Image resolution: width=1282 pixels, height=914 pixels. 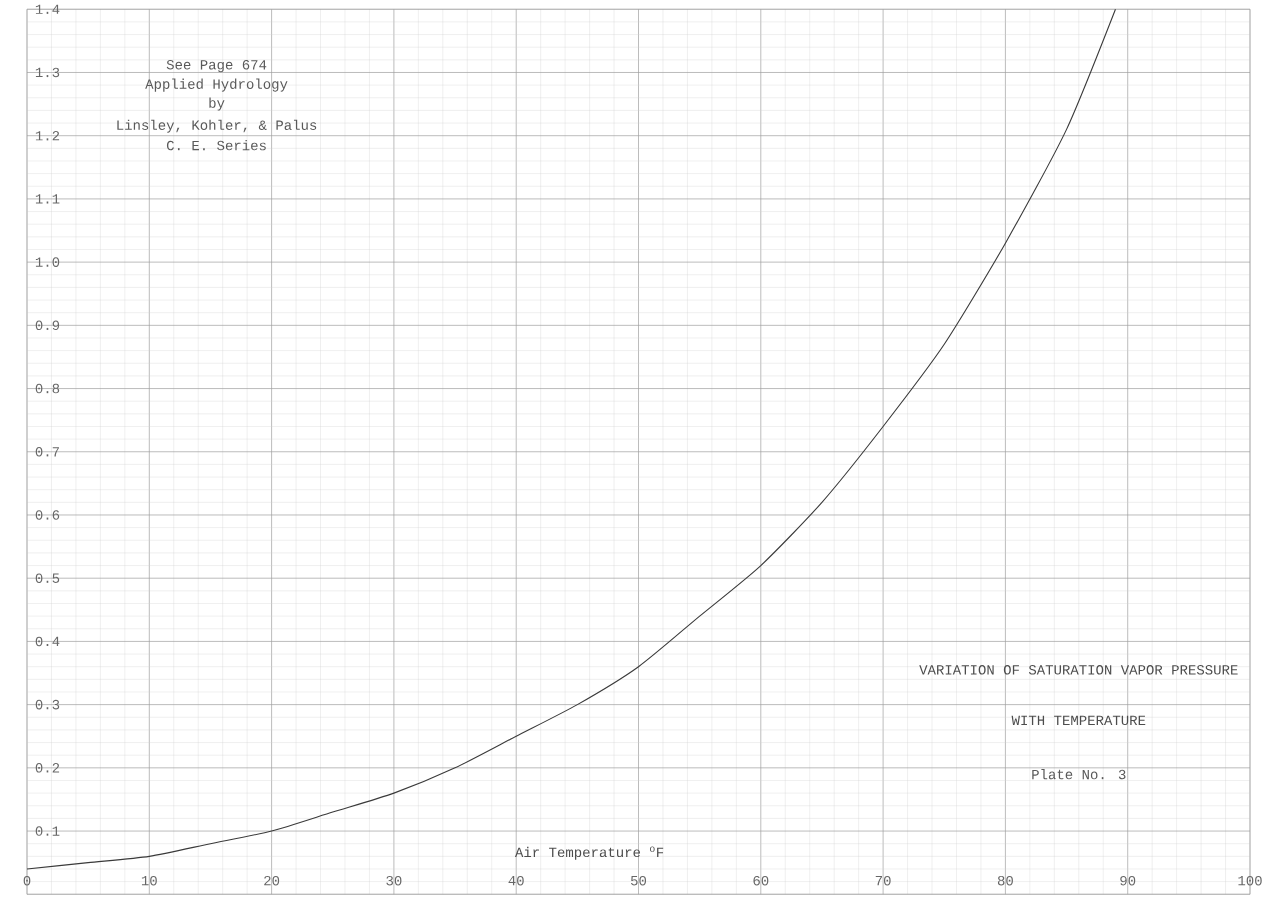 I want to click on x-tick-label: 40, so click(x=516, y=880).